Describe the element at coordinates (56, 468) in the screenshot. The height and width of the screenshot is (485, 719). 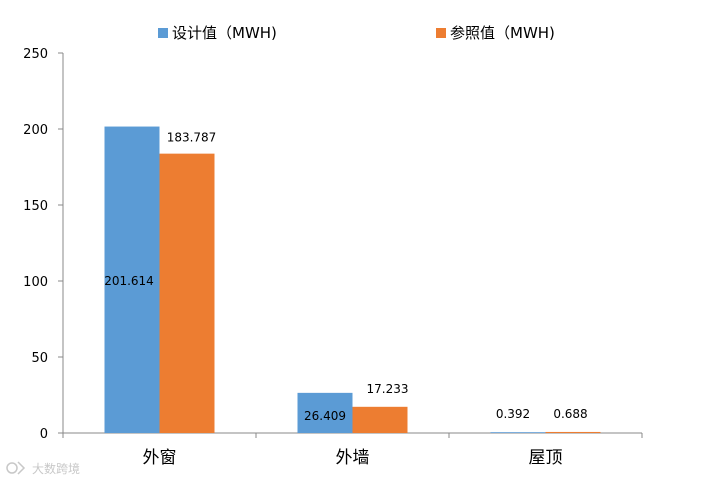
I see `watermark-text: 大数跨境` at that location.